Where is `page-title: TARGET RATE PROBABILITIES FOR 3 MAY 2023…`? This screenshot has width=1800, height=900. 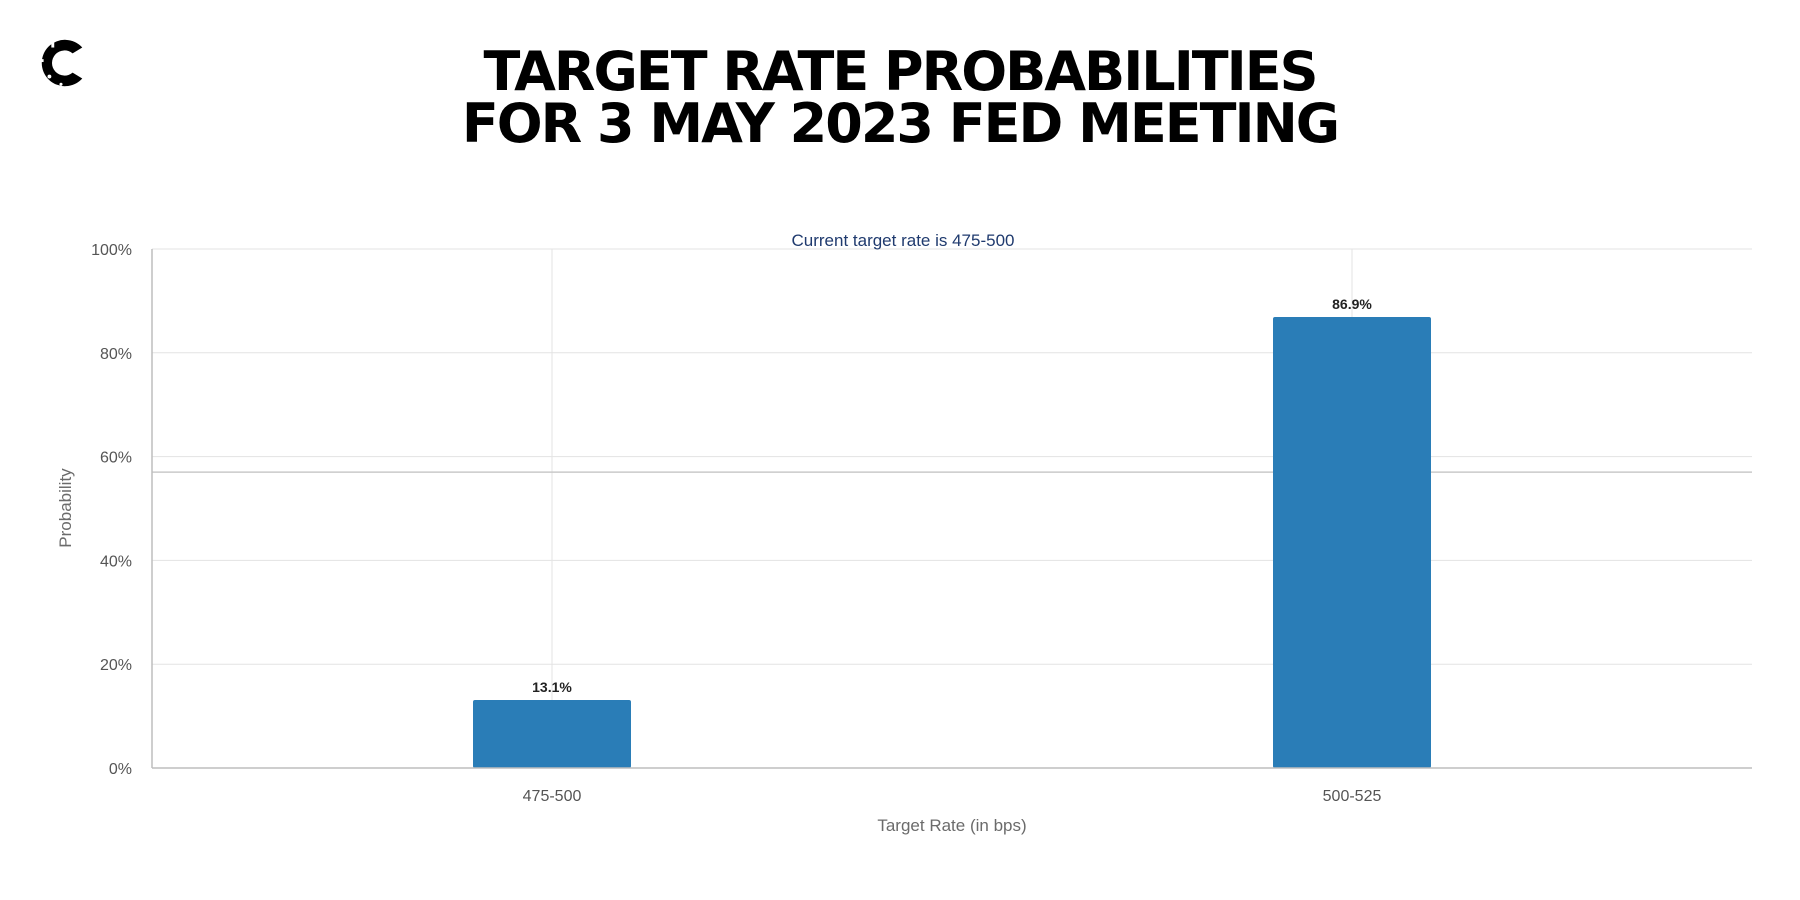 page-title: TARGET RATE PROBABILITIES FOR 3 MAY 2023… is located at coordinates (900, 97).